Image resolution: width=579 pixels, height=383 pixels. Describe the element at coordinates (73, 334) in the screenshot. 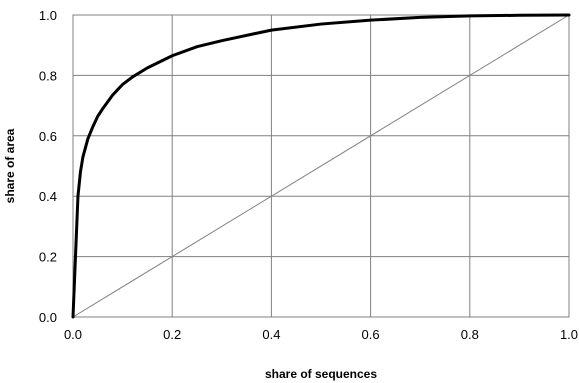

I see `x-tick-label: 0.0` at that location.